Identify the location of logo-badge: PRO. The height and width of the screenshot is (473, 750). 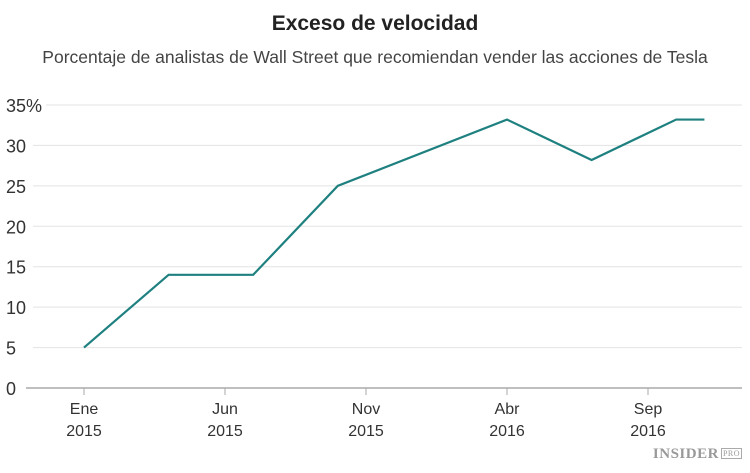
(731, 453).